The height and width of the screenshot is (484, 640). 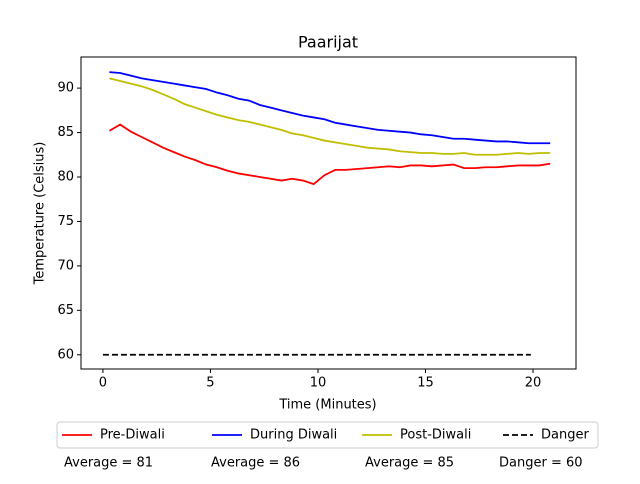 What do you see at coordinates (132, 435) in the screenshot?
I see `legend-label: Pre-Diwali` at bounding box center [132, 435].